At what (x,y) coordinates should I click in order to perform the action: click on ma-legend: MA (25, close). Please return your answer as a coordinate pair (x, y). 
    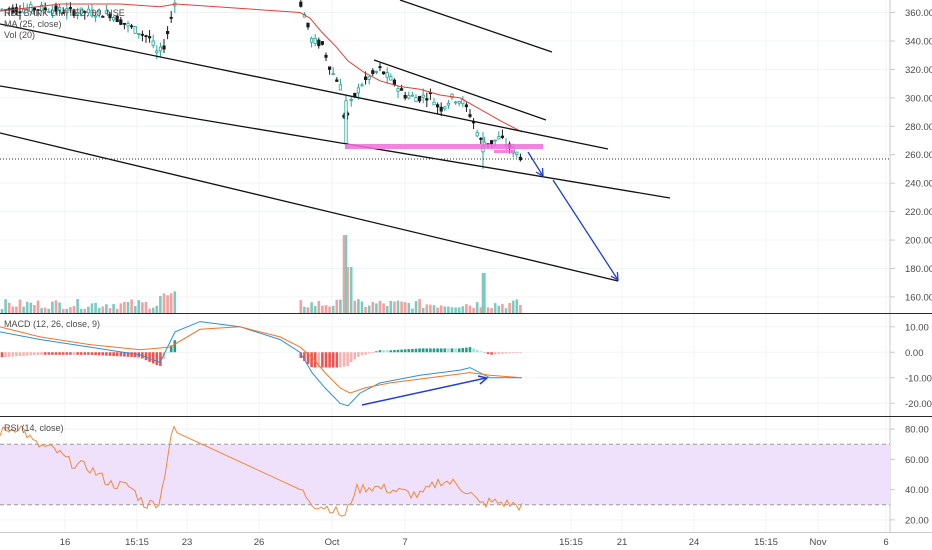
    Looking at the image, I should click on (33, 24).